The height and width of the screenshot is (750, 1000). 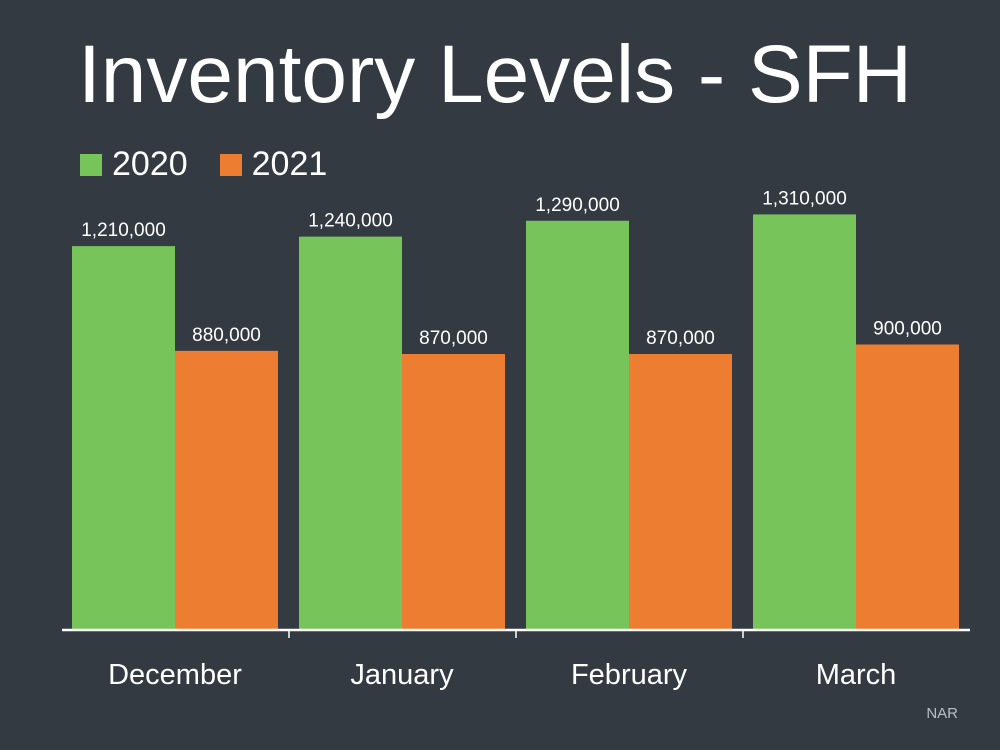 I want to click on legend: 2020 2021, so click(x=219, y=164).